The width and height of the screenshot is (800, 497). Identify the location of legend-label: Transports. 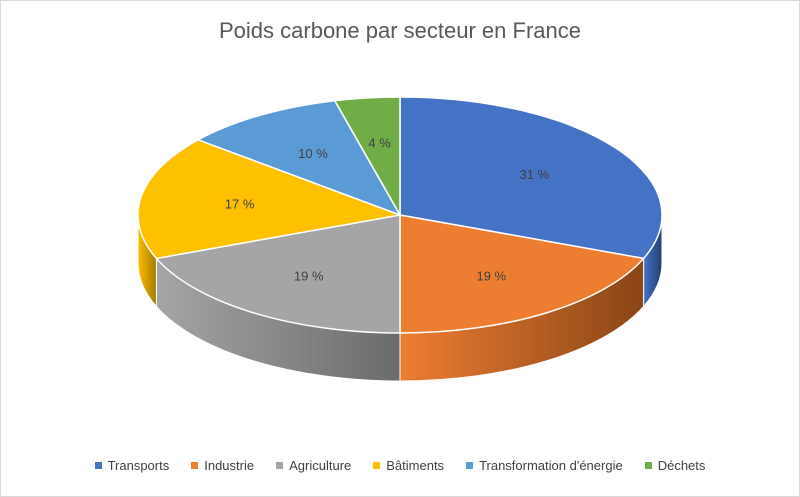
(138, 465).